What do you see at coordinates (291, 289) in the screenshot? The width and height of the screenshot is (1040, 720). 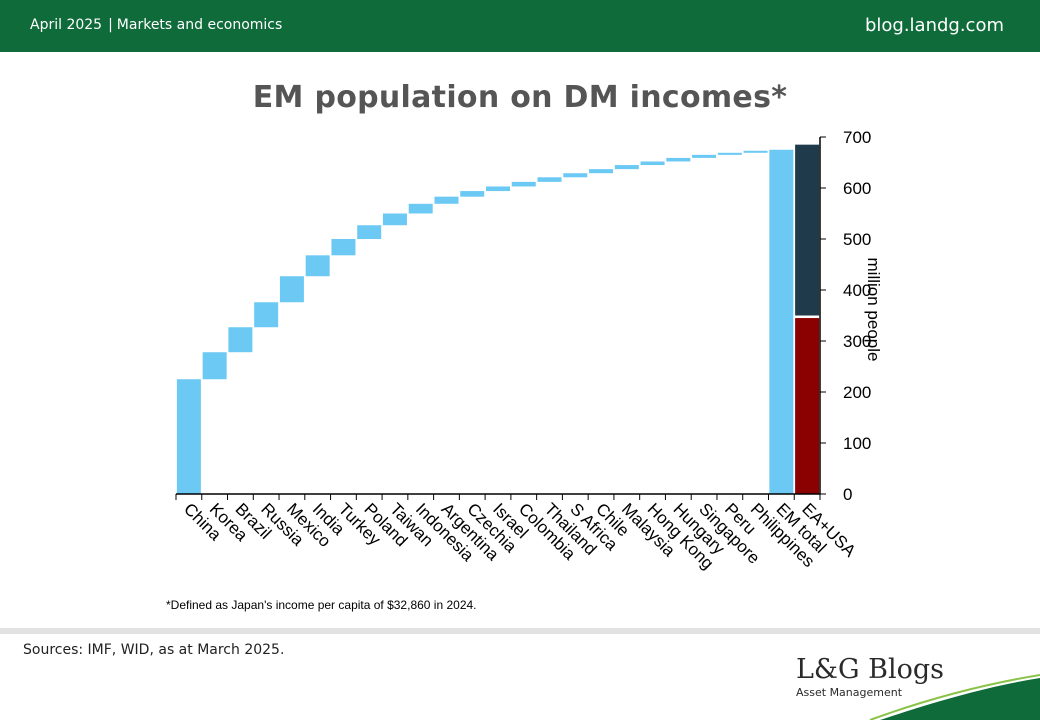 I see `bar-mexico` at bounding box center [291, 289].